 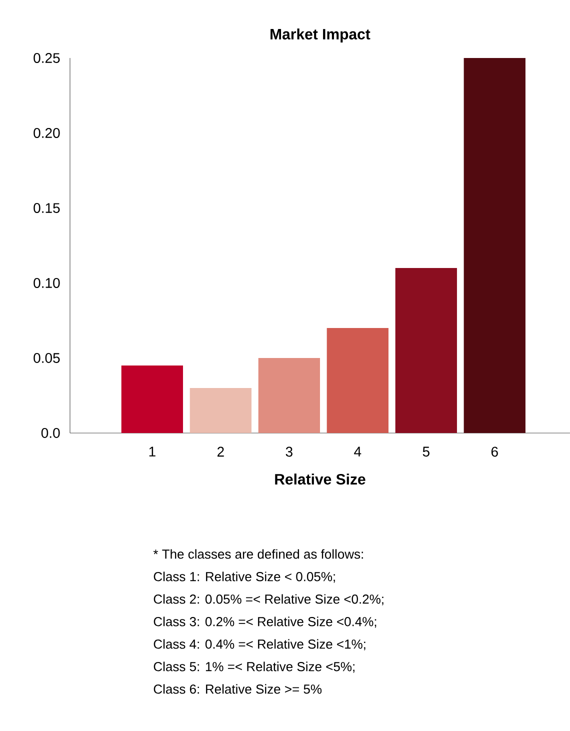 What do you see at coordinates (260, 644) in the screenshot?
I see `text: Class 4: 0.4% =< Relative Size <1%;` at bounding box center [260, 644].